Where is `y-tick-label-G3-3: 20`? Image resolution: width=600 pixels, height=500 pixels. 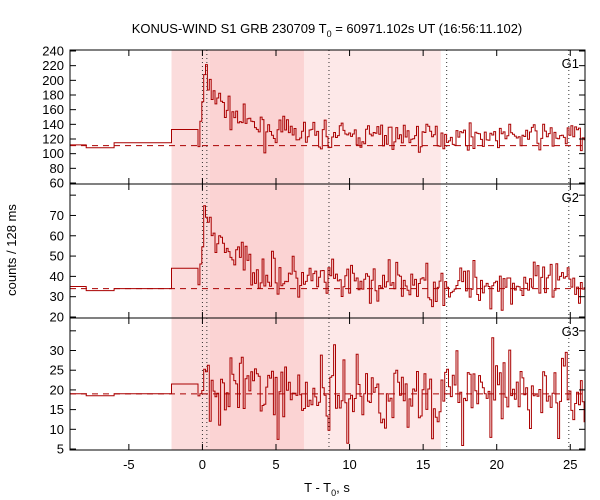 y-tick-label-G3-3: 20 is located at coordinates (57, 389).